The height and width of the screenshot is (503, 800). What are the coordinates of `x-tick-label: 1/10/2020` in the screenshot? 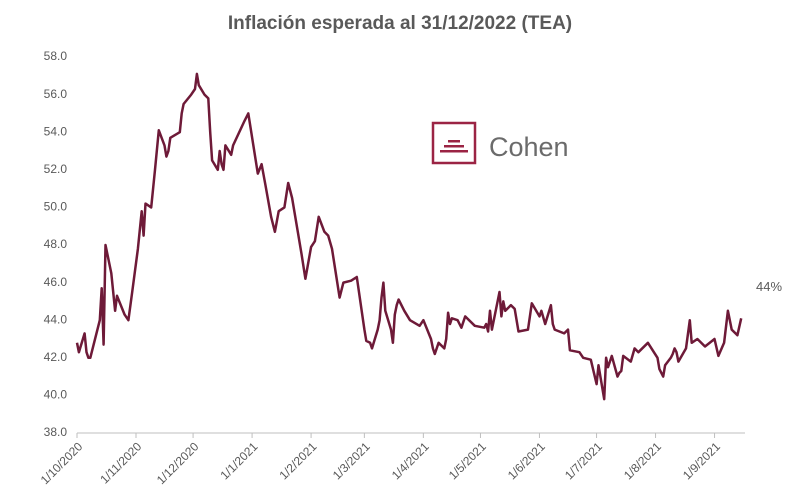 It's located at (62, 463).